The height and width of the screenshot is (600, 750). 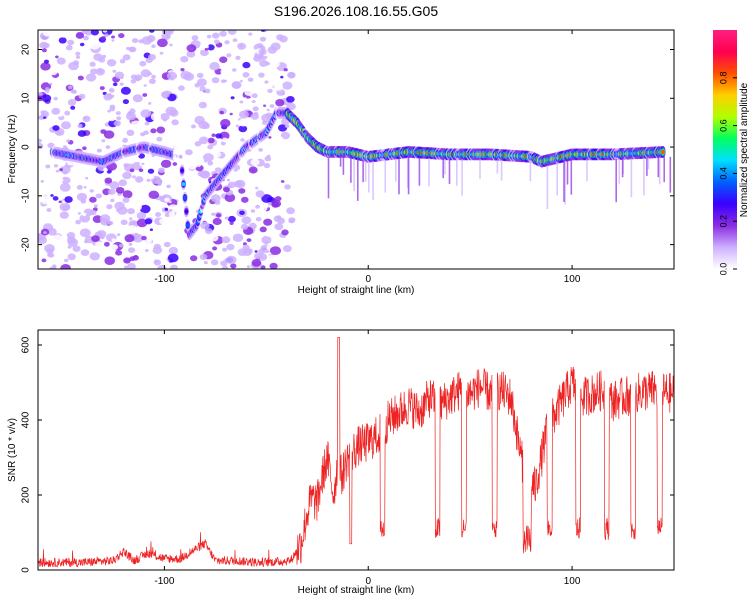 I want to click on colorbar-tick-label: 0.2, so click(x=723, y=221).